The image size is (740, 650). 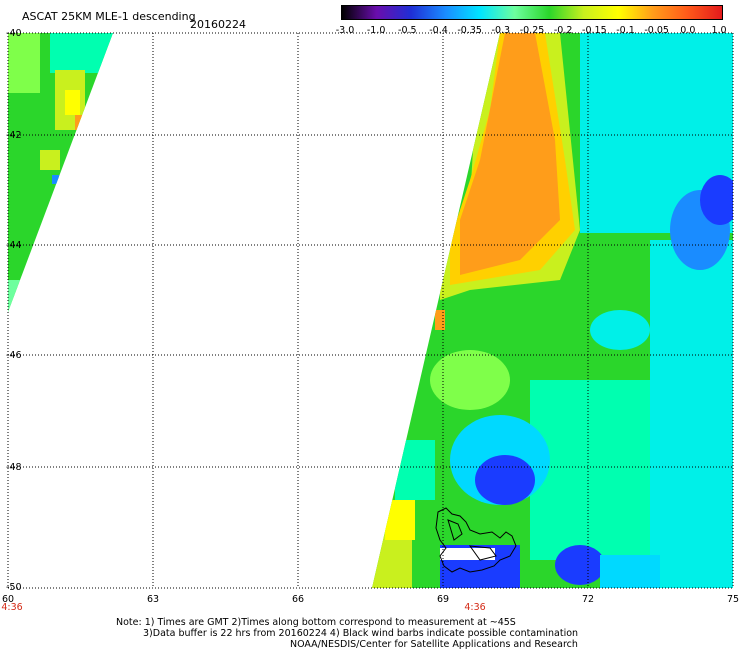 I want to click on lat-label: -48, so click(x=14, y=467).